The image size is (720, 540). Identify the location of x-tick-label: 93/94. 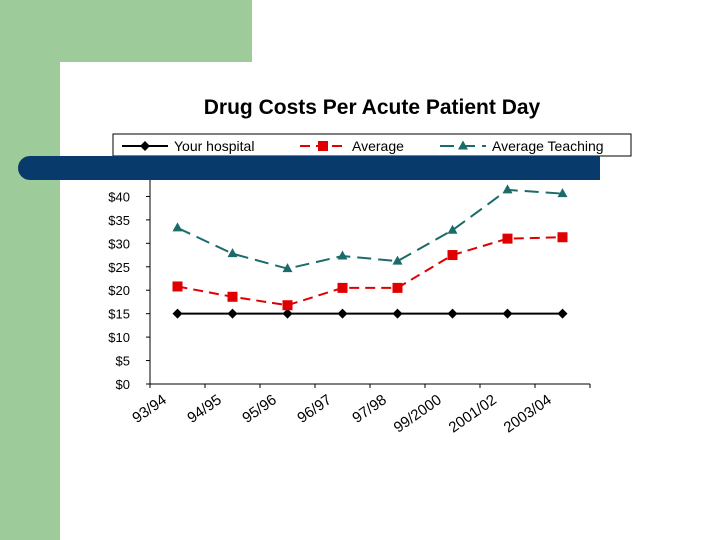
(149, 408).